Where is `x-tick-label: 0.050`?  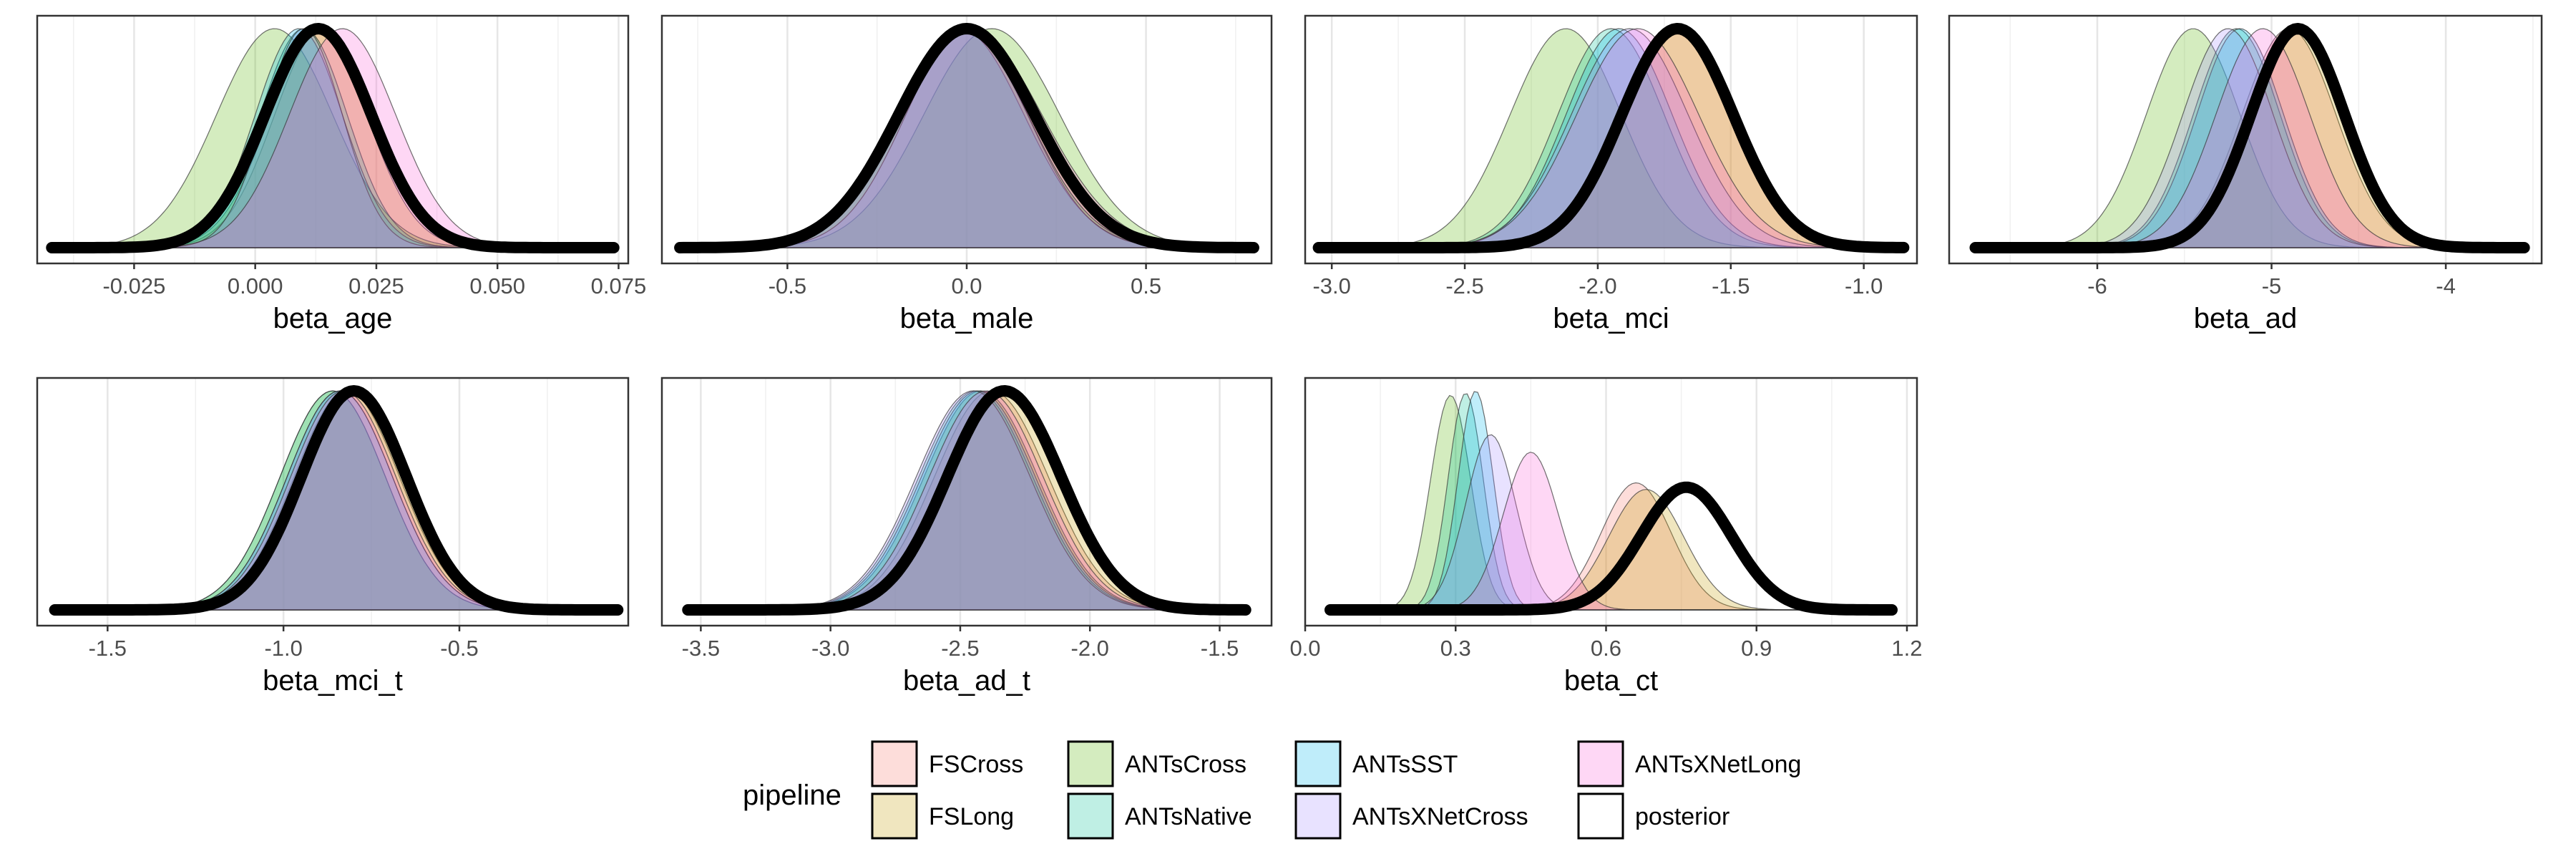
x-tick-label: 0.050 is located at coordinates (497, 286).